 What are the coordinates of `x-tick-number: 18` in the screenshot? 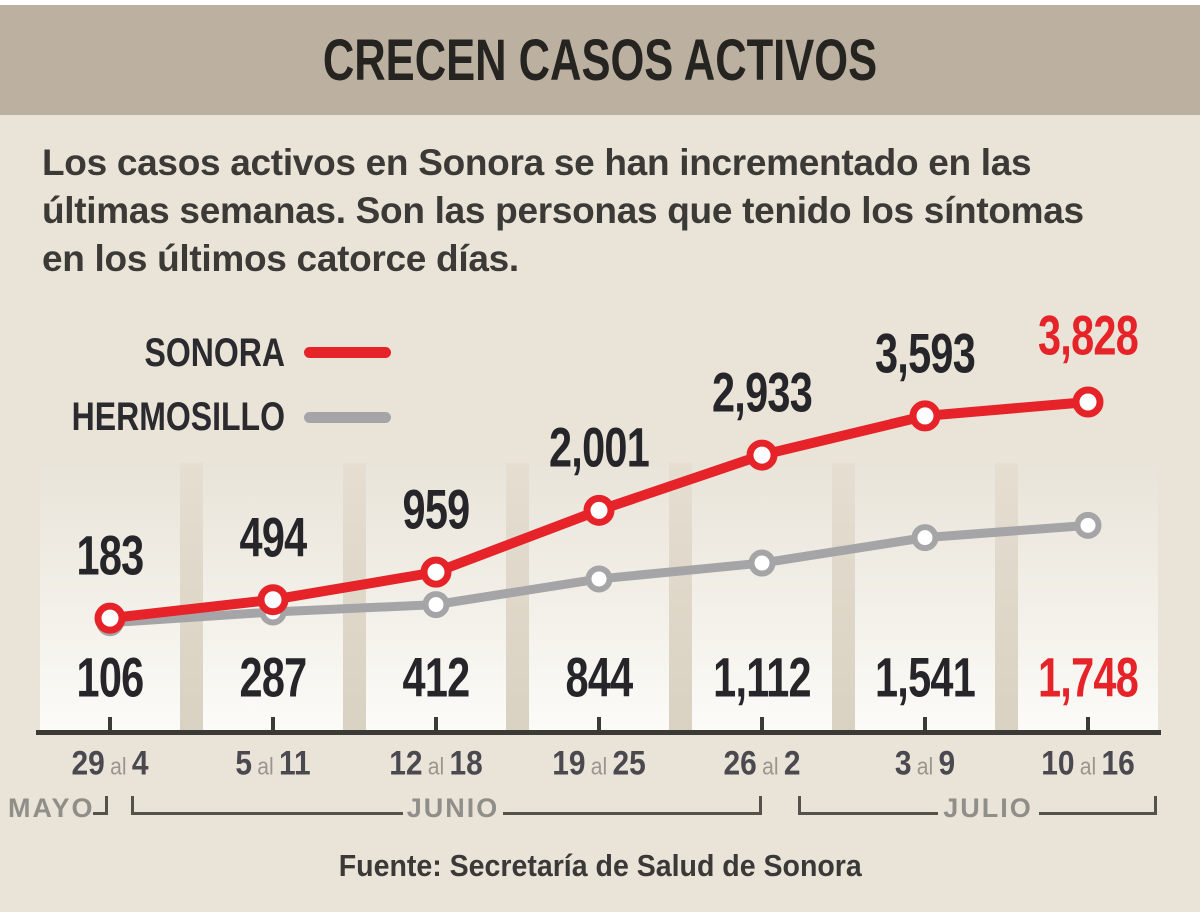 It's located at (466, 763).